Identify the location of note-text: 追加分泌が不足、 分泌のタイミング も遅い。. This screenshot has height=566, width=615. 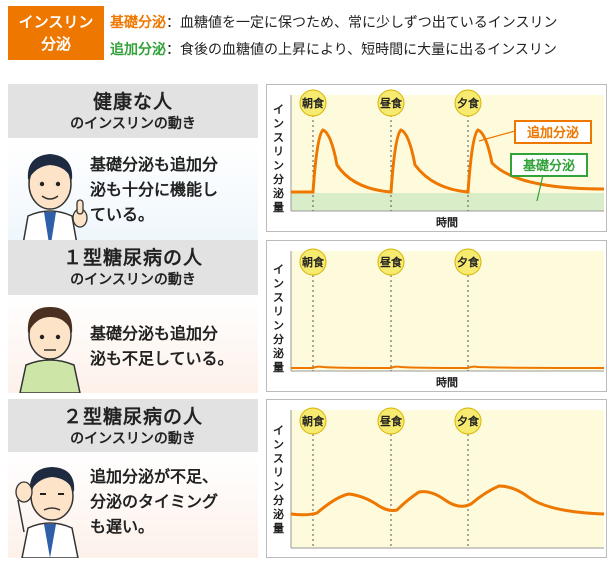
(154, 501).